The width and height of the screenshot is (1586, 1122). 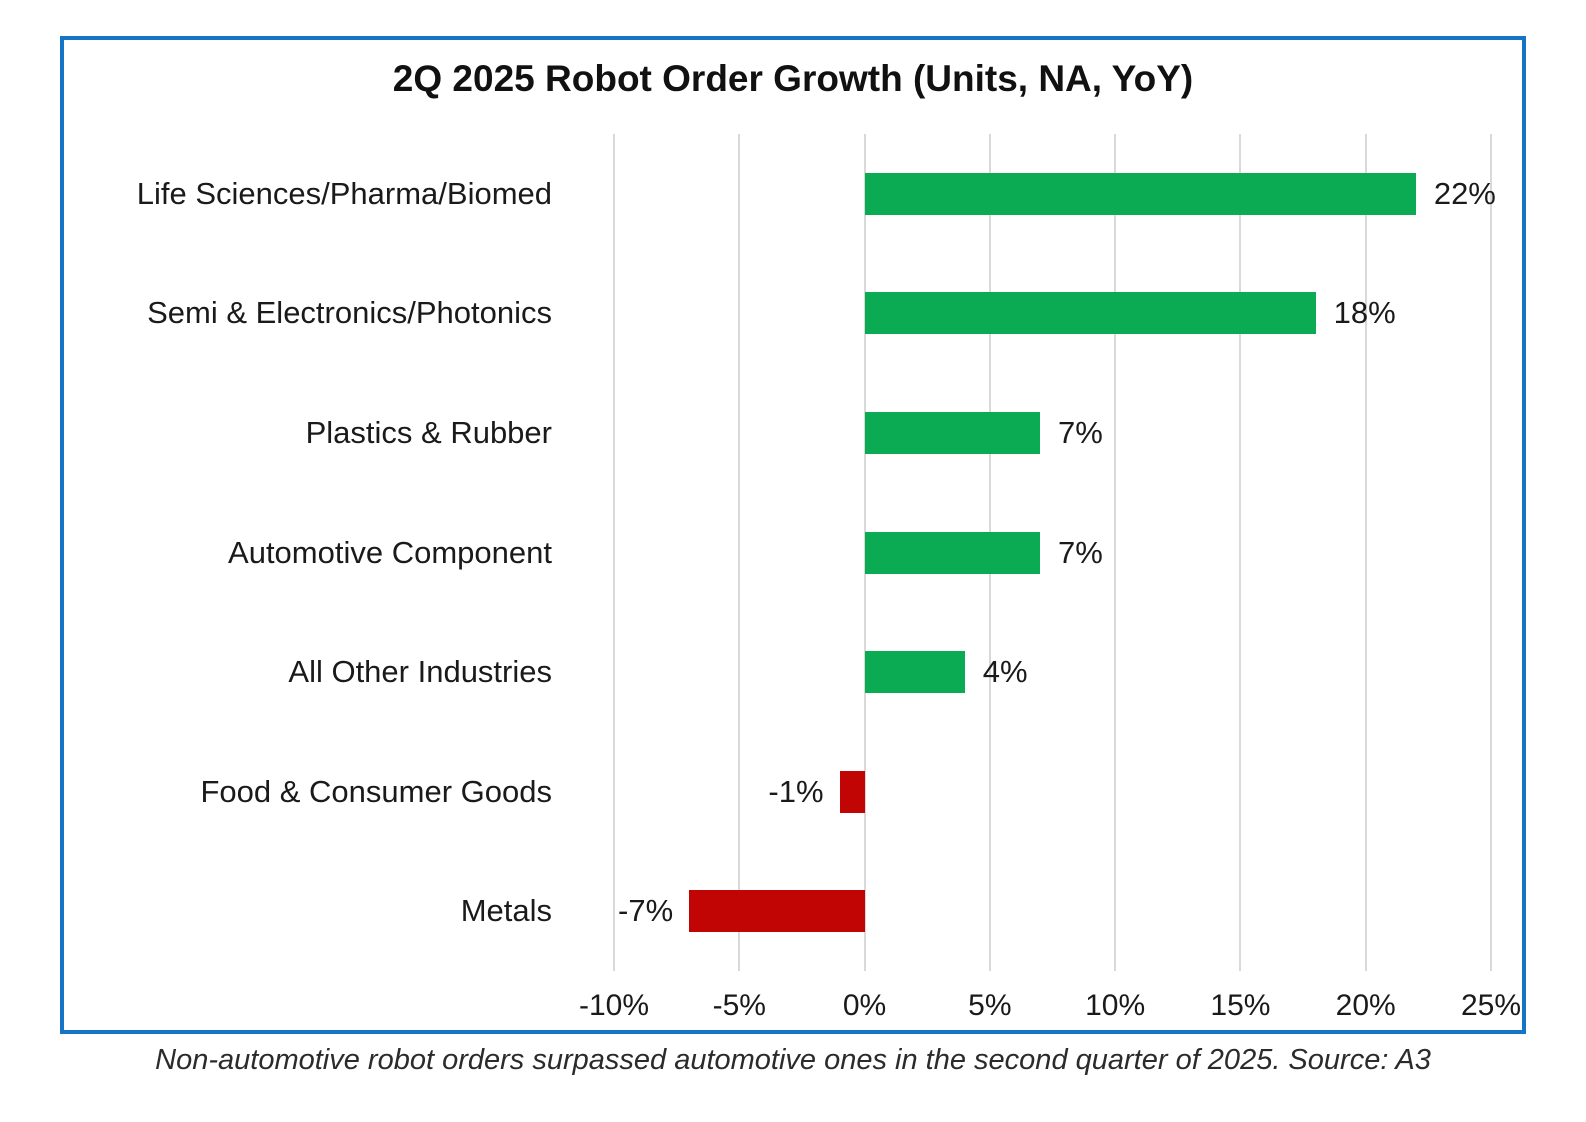 I want to click on x-axis-tick-label: -5%, so click(x=739, y=1005).